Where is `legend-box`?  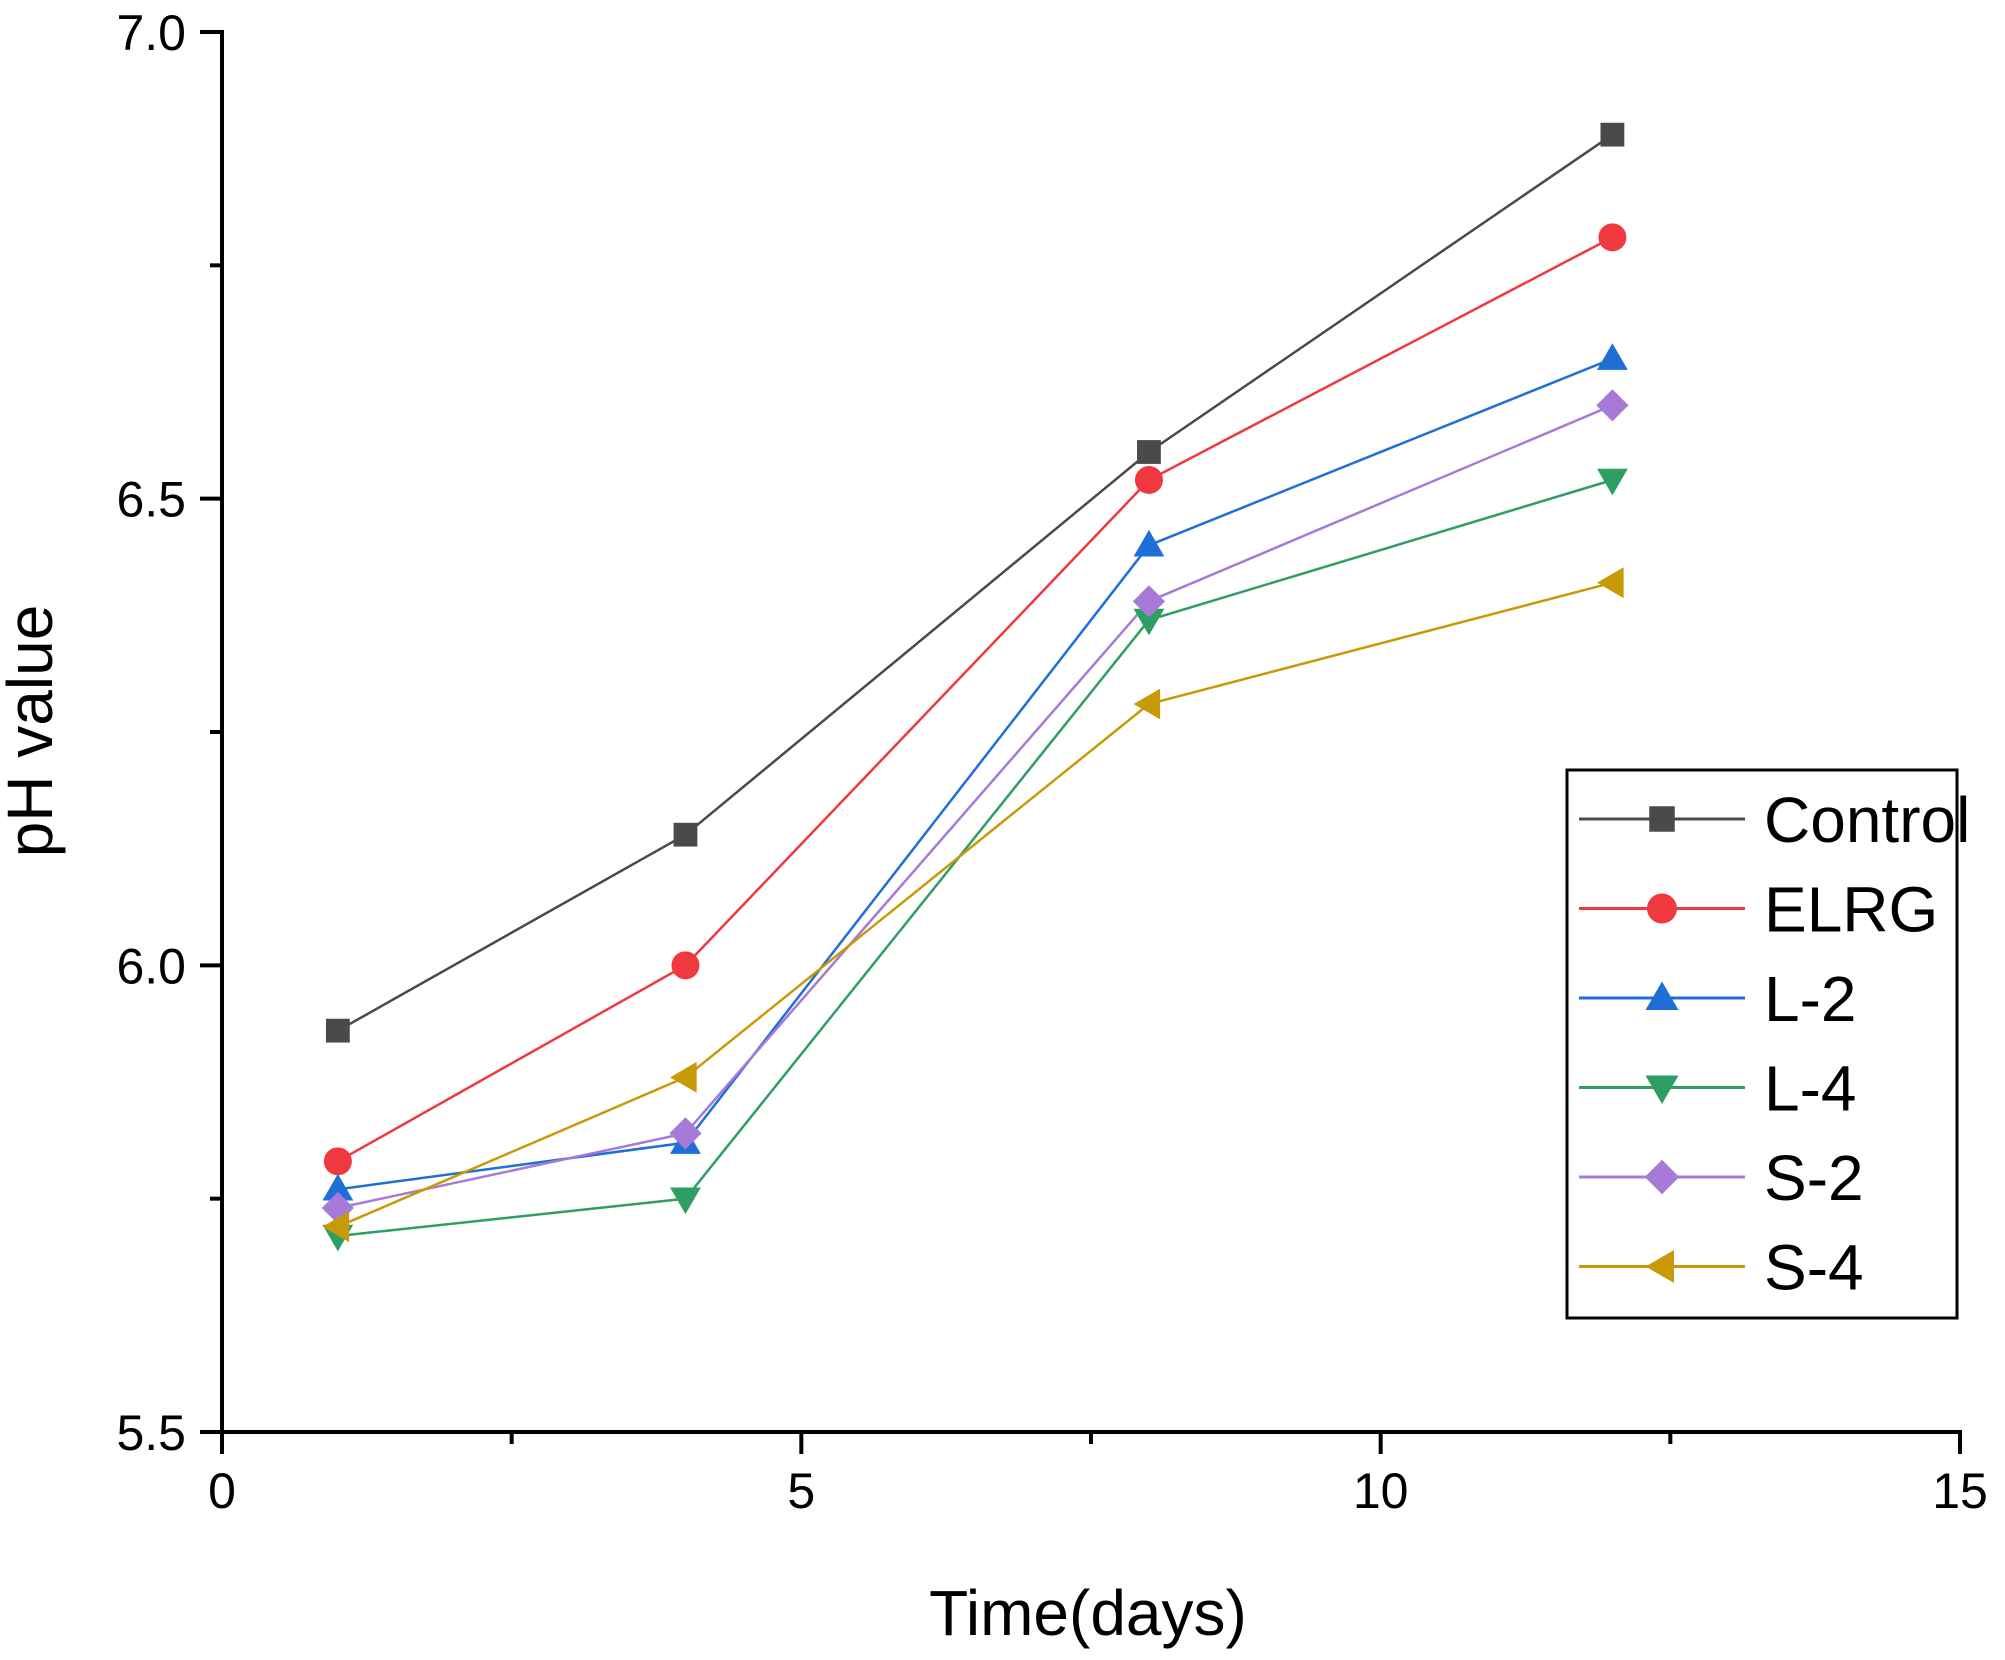 legend-box is located at coordinates (1762, 1044).